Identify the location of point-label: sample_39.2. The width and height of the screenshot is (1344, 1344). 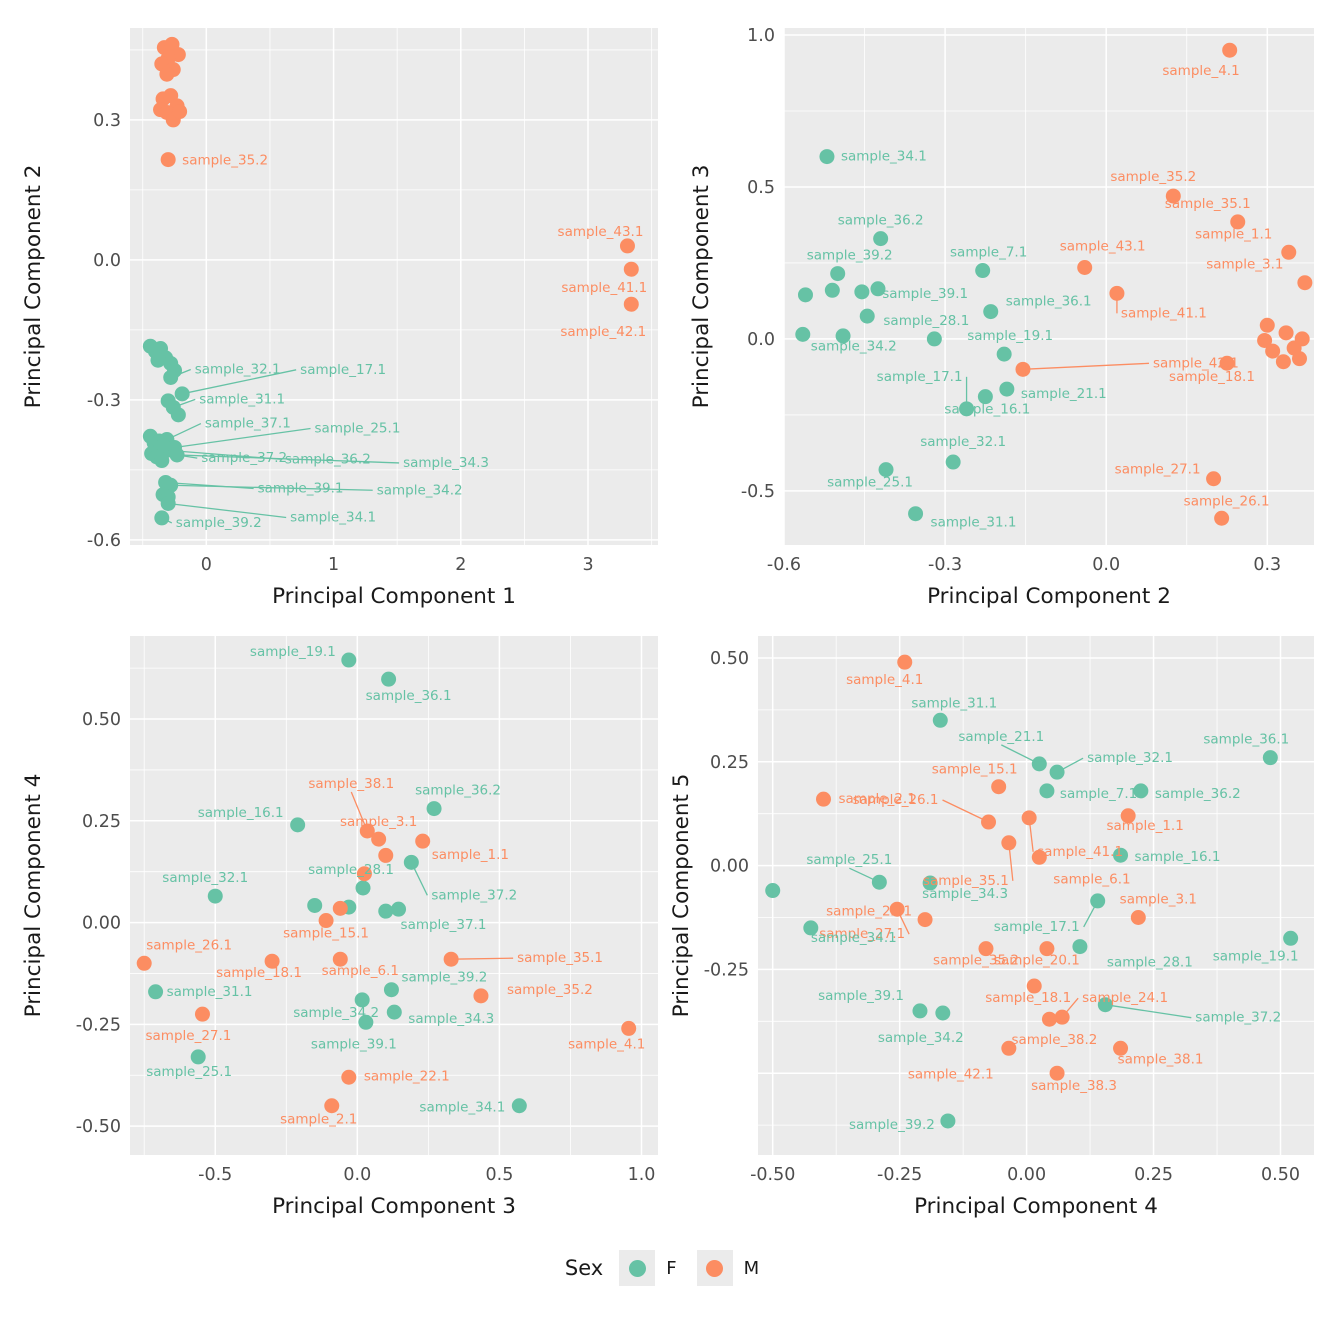
(444, 978).